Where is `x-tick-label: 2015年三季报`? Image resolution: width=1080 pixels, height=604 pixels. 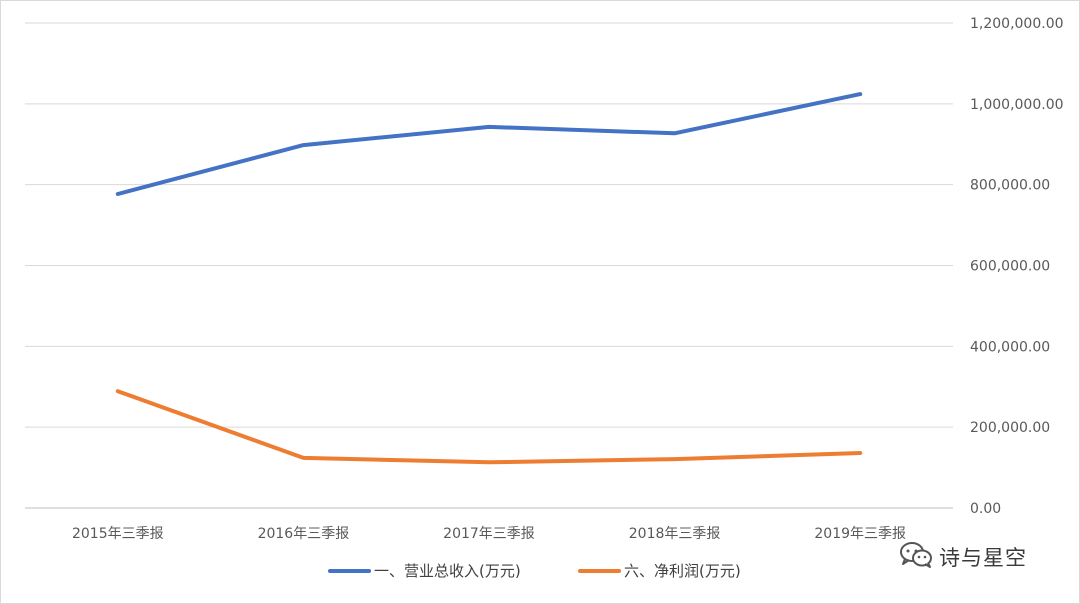 x-tick-label: 2015年三季报 is located at coordinates (118, 534).